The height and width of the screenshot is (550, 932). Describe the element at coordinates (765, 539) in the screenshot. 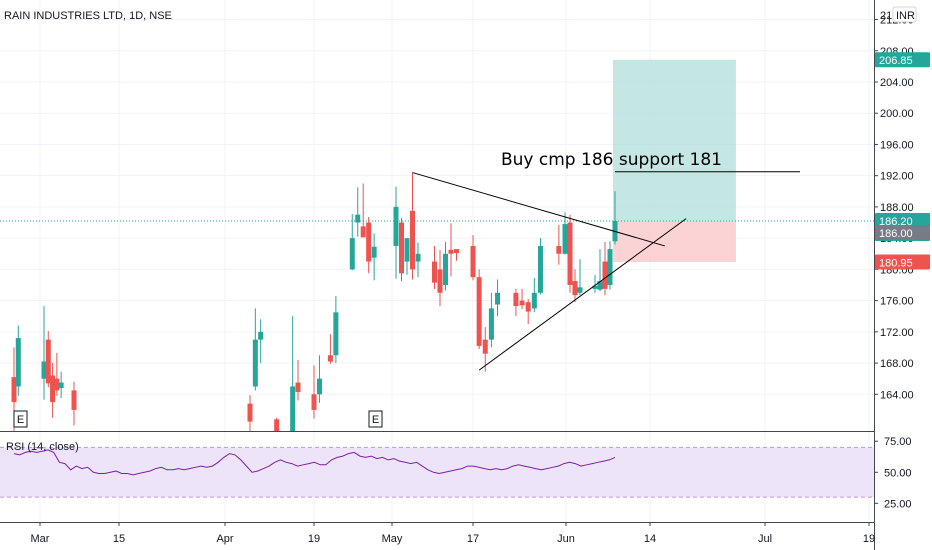

I see `time-tick-label: Jul` at that location.